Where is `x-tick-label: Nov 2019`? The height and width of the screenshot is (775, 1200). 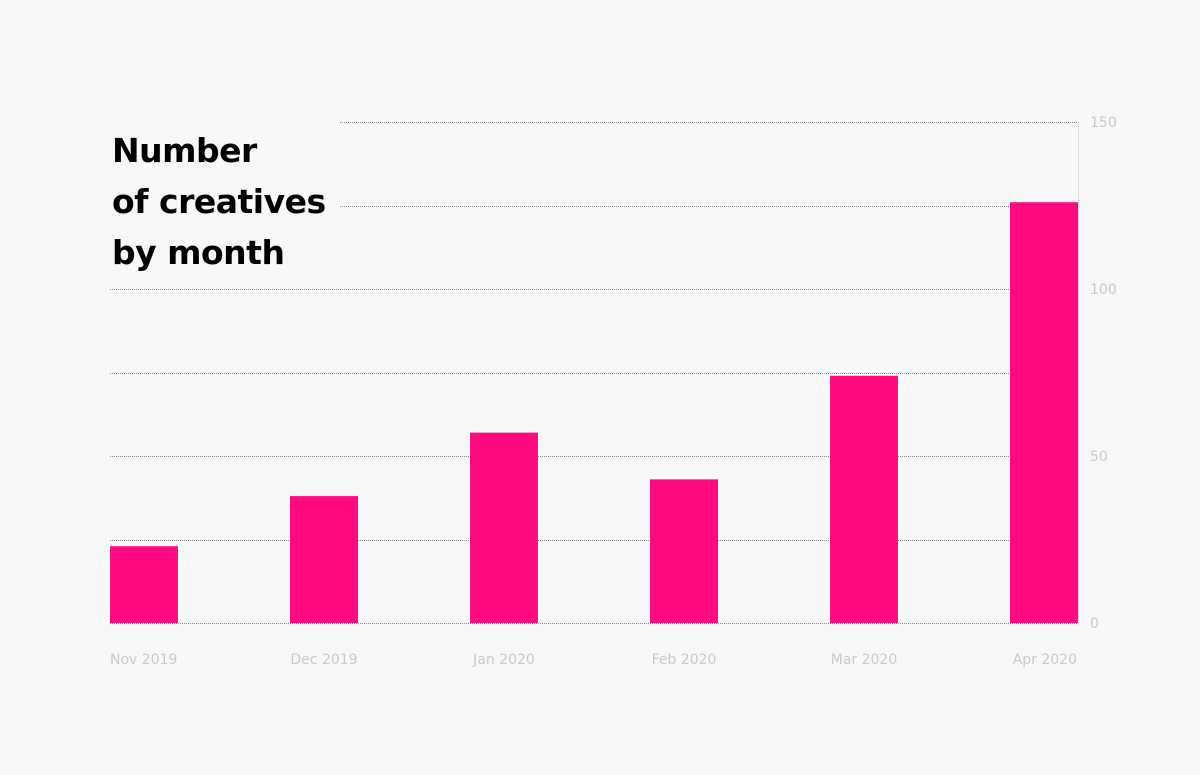 x-tick-label: Nov 2019 is located at coordinates (143, 660).